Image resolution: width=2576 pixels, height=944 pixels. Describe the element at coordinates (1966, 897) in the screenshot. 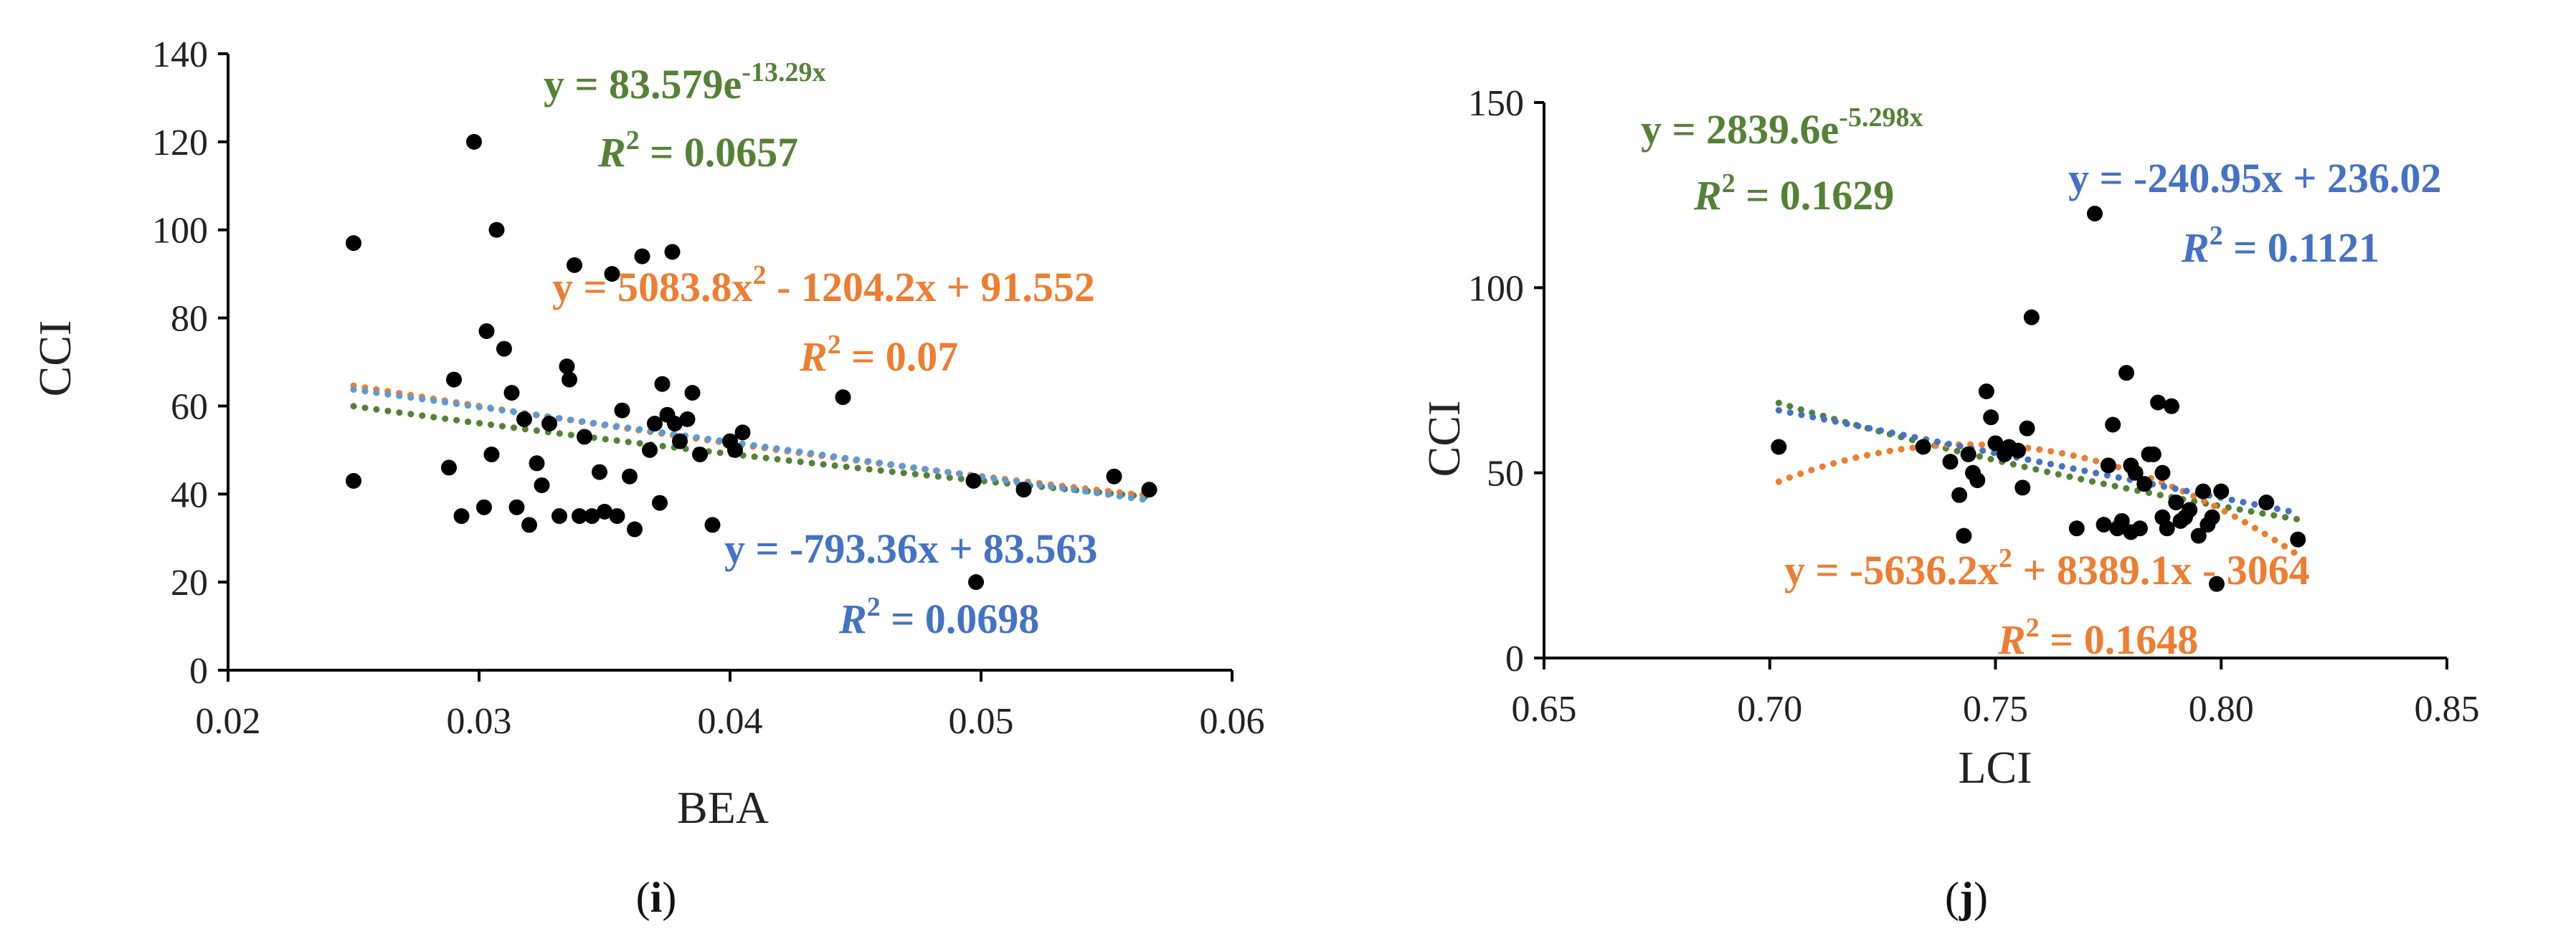

I see `panel-label-j: (j)` at that location.